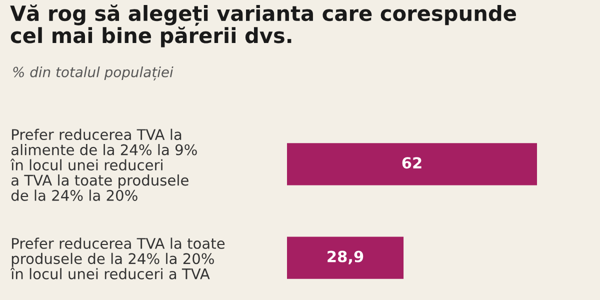 The image size is (600, 300). What do you see at coordinates (103, 164) in the screenshot?
I see `y-tick-label: Prefer reducerea TVA la alimente de la 24% la 9% în locul unei reduceri a TVA la toate produsele de la 24% la 20%` at bounding box center [103, 164].